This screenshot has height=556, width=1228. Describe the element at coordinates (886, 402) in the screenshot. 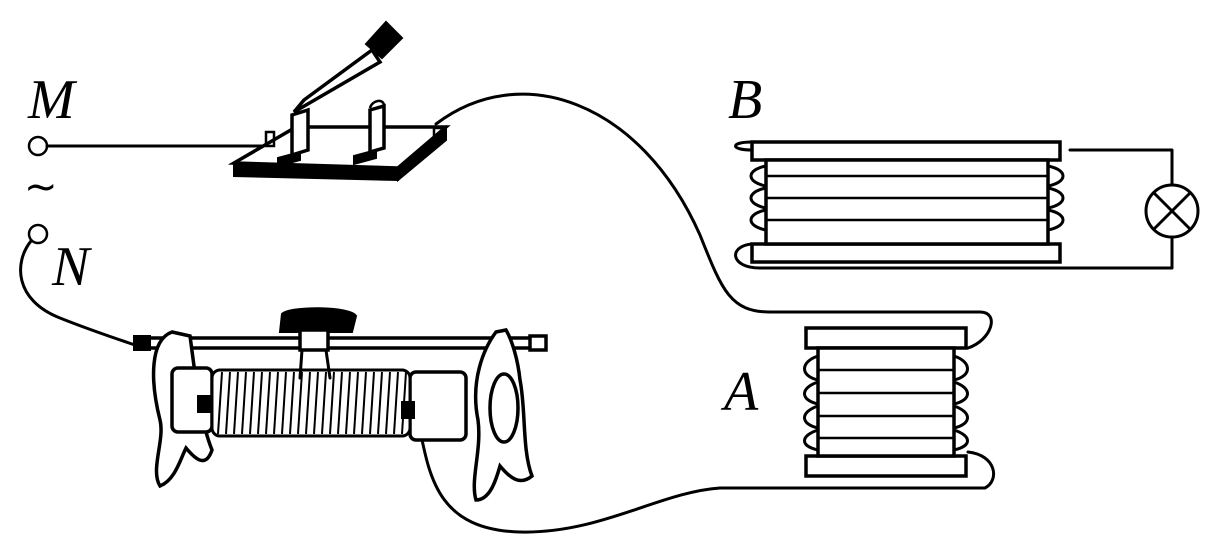

I see `coil-a-core` at that location.